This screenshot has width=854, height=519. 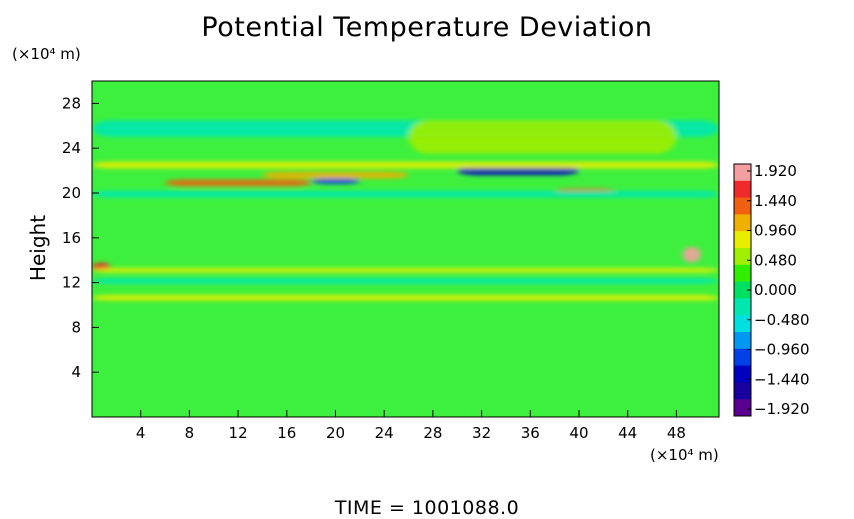 I want to click on x-tick-label: 40, so click(x=578, y=433).